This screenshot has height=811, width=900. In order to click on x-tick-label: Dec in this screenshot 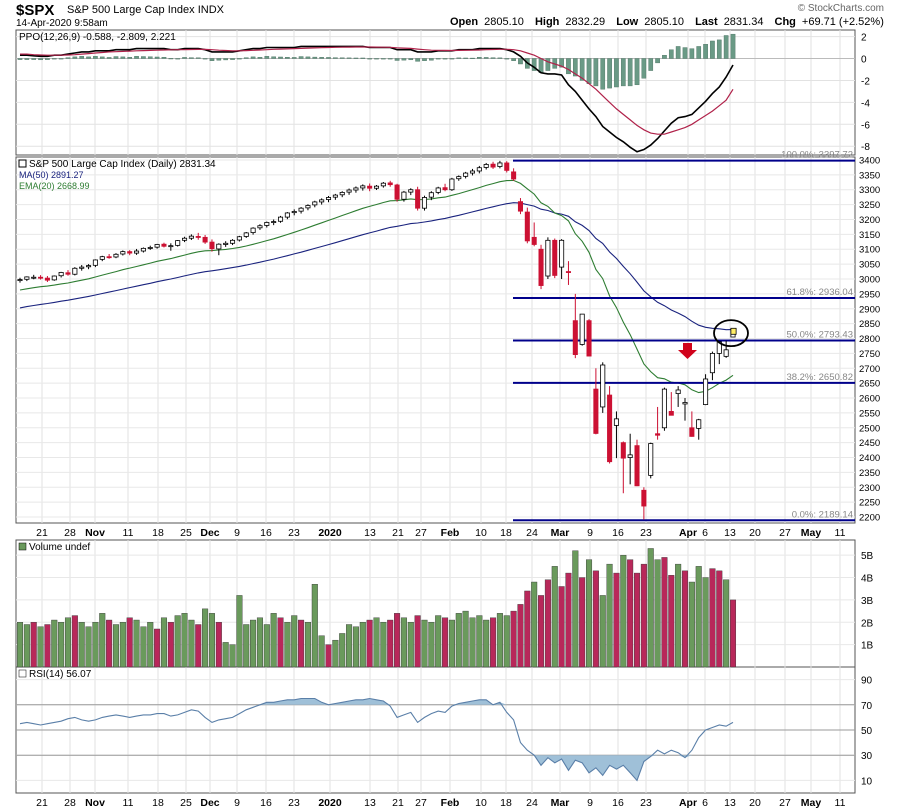, I will do `click(209, 533)`.